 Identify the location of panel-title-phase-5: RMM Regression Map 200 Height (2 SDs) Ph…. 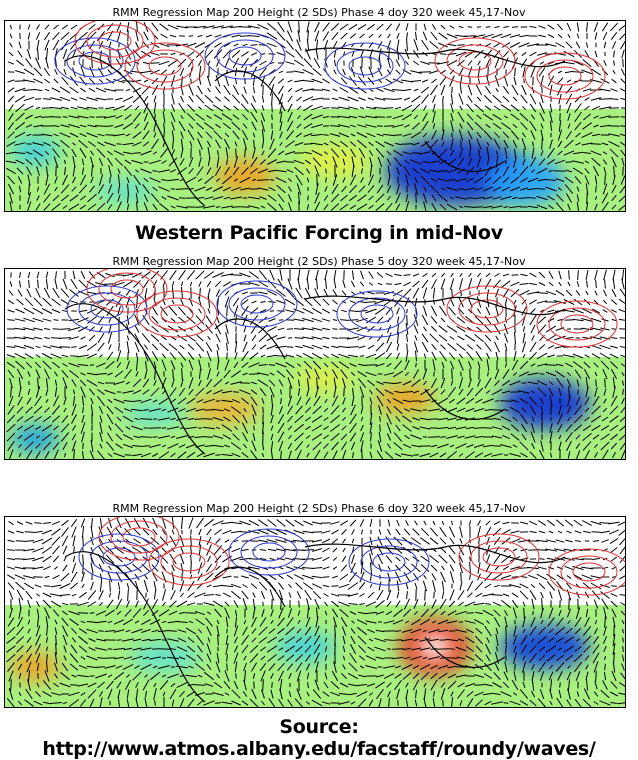
(319, 261).